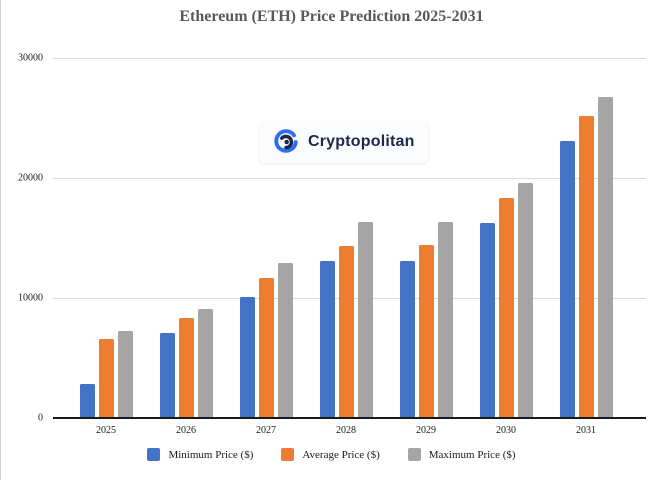 The height and width of the screenshot is (480, 661). Describe the element at coordinates (205, 363) in the screenshot. I see `bar-maximum-price-2026` at that location.